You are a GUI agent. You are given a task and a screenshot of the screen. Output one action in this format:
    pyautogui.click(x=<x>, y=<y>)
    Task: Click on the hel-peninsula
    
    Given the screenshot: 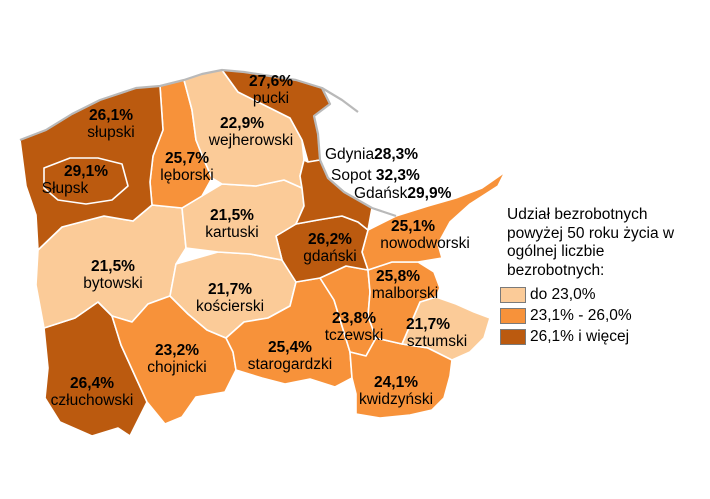 What is the action you would take?
    pyautogui.click(x=354, y=152)
    